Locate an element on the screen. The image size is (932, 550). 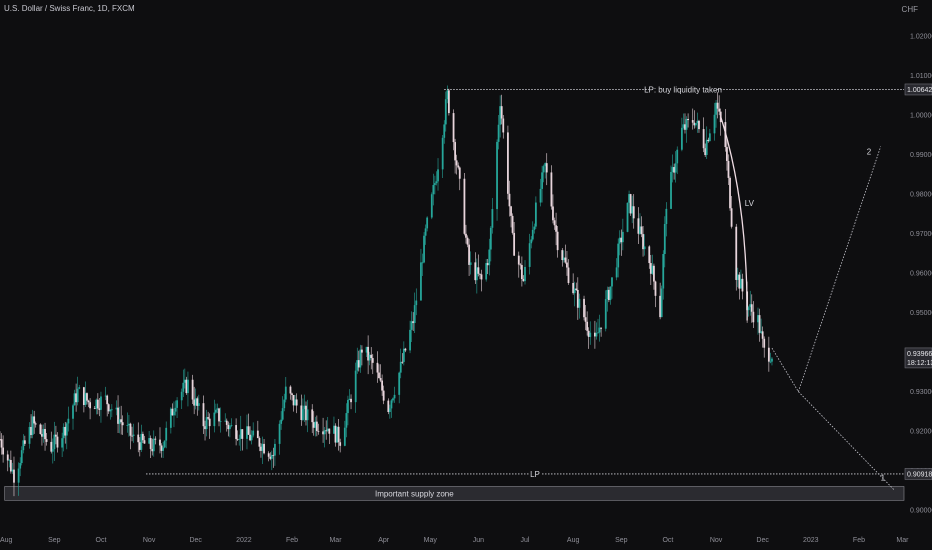
x-tick-label: Feb is located at coordinates (859, 540).